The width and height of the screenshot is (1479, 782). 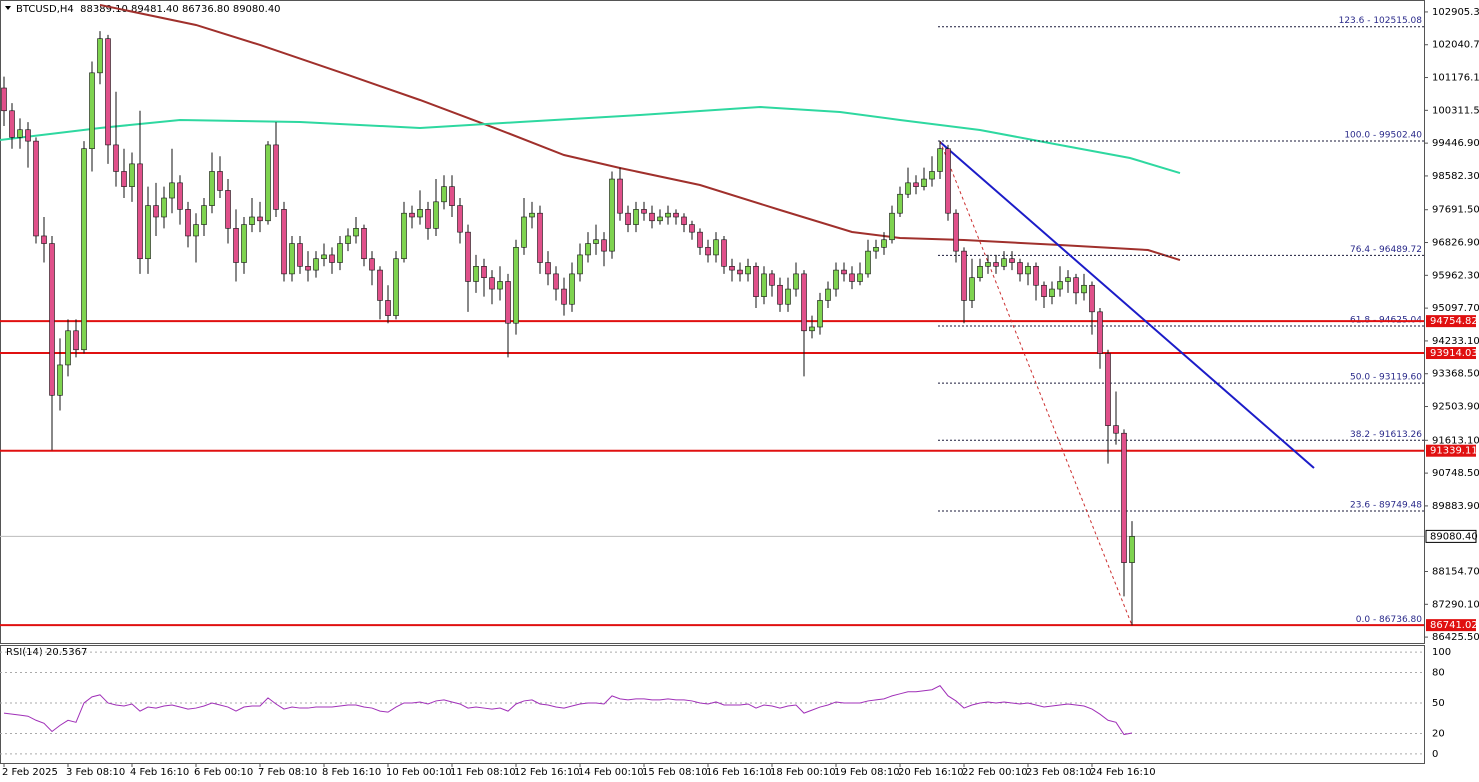 What do you see at coordinates (1438, 733) in the screenshot?
I see `rsi-tick-label: 20` at bounding box center [1438, 733].